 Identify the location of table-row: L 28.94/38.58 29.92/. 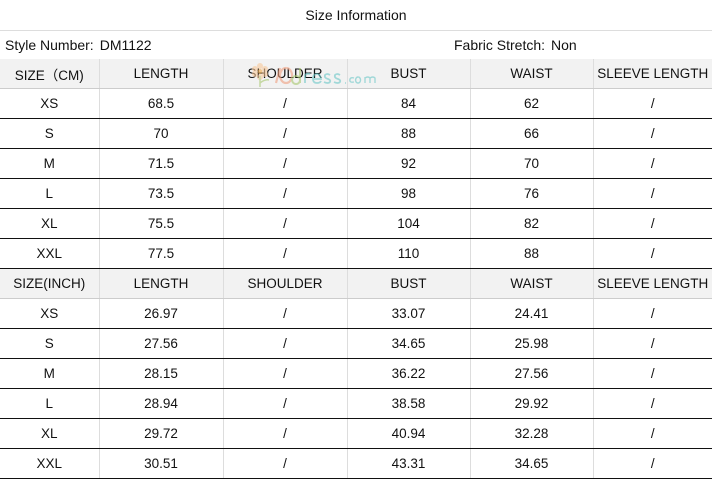
(356, 403).